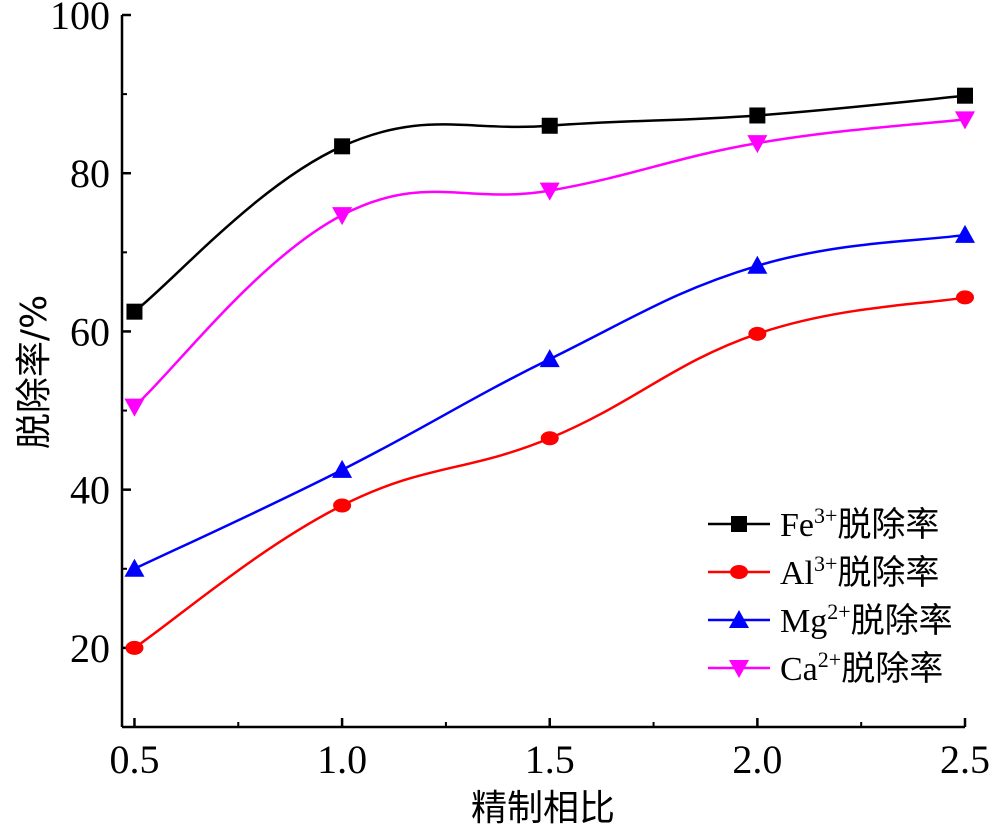  I want to click on x-tick-label: 2.5, so click(965, 759).